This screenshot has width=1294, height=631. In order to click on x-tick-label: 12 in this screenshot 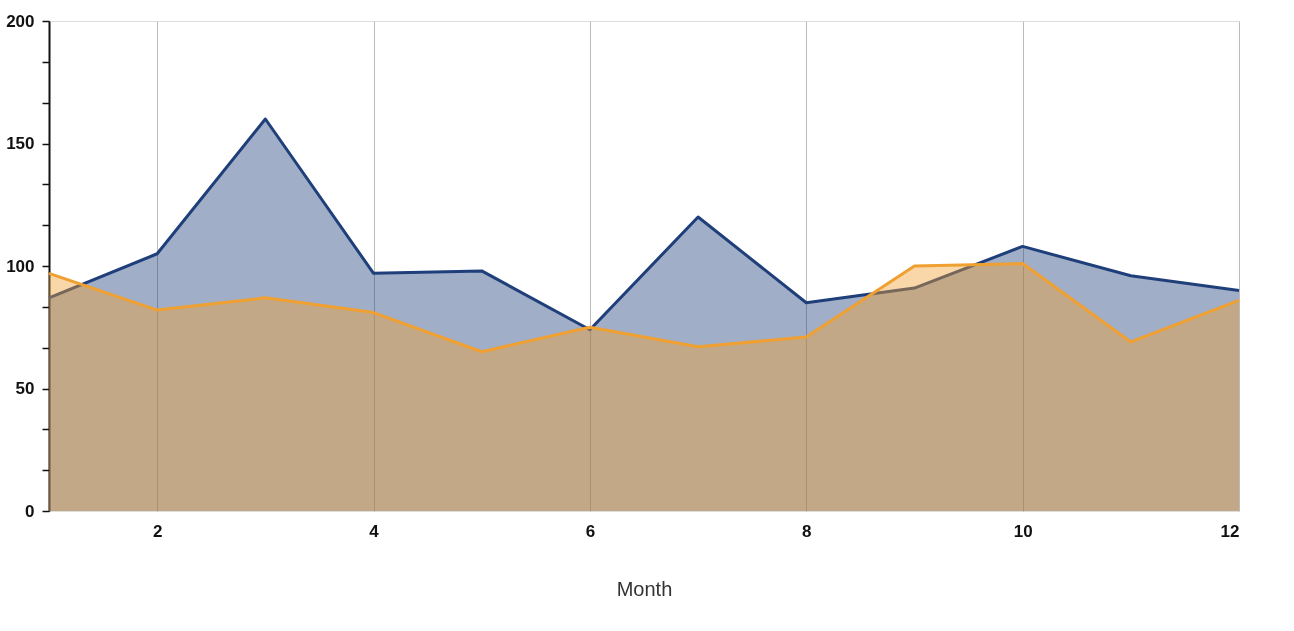, I will do `click(1230, 531)`.